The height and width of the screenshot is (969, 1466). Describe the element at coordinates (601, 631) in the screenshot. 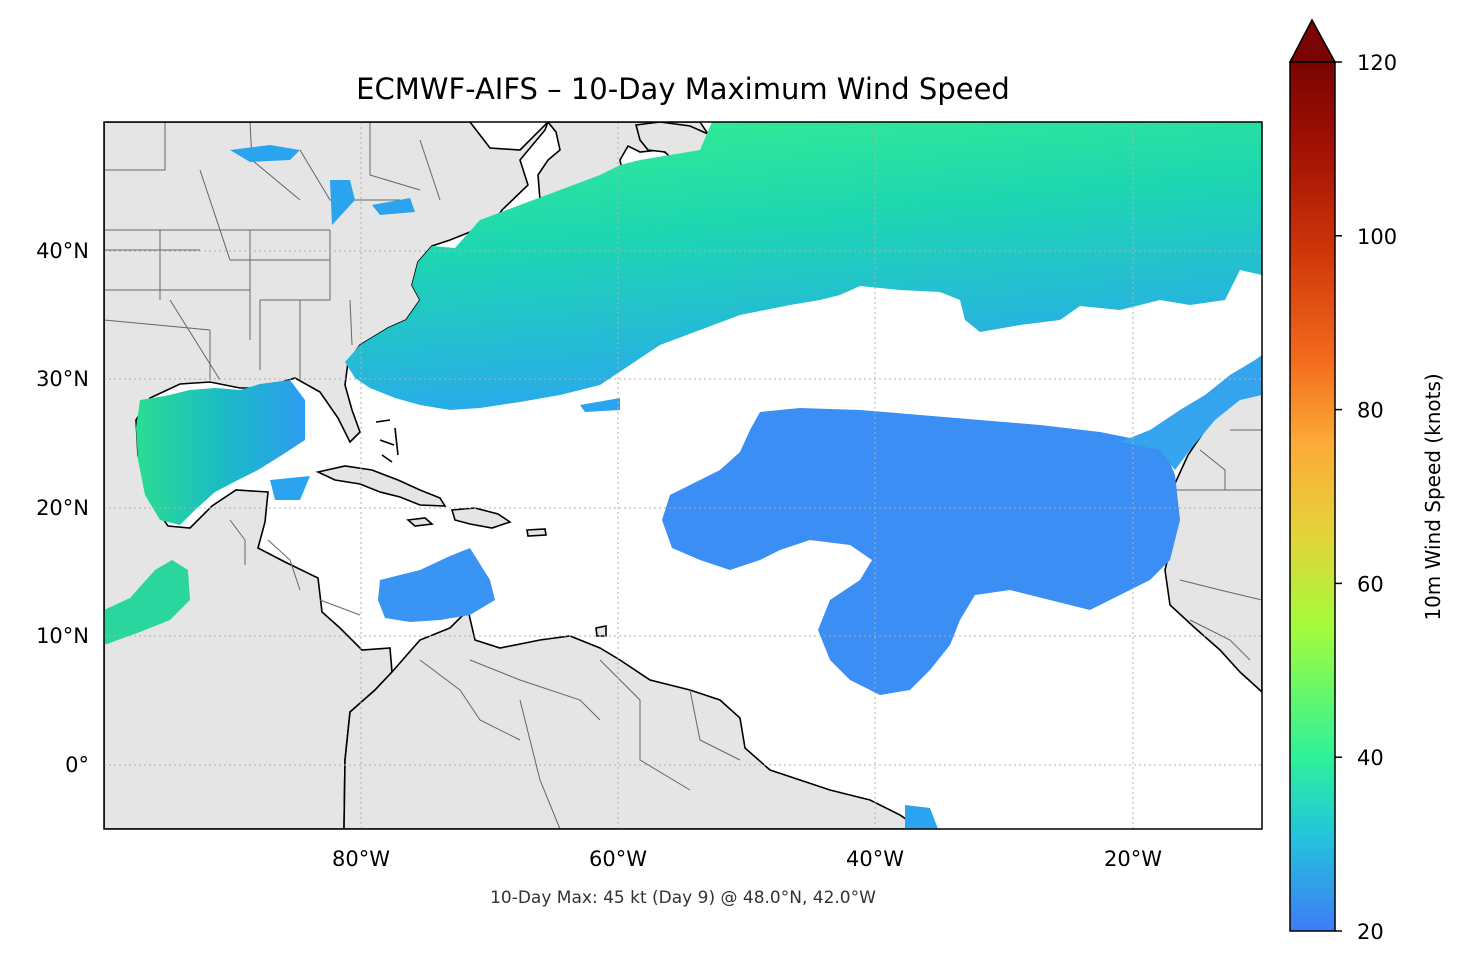

I see `land-trinidad` at that location.